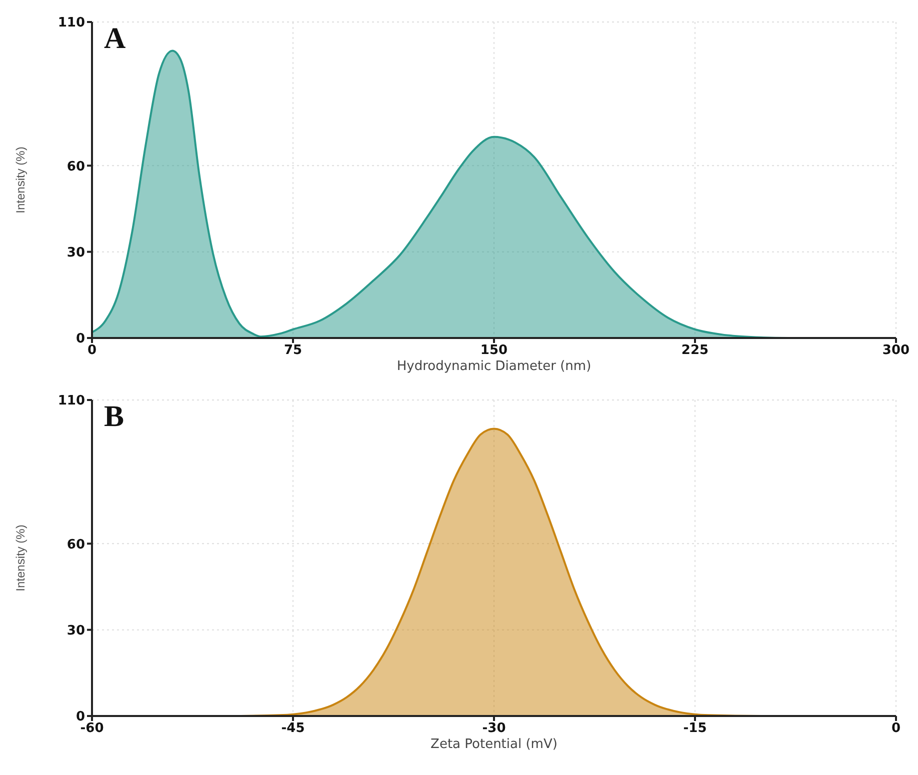  Describe the element at coordinates (114, 417) in the screenshot. I see `chart-title: B` at that location.